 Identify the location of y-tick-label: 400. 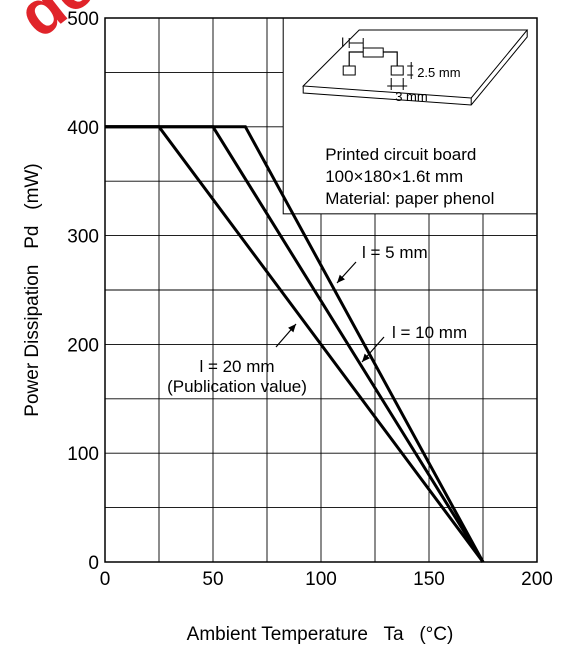
(83, 128).